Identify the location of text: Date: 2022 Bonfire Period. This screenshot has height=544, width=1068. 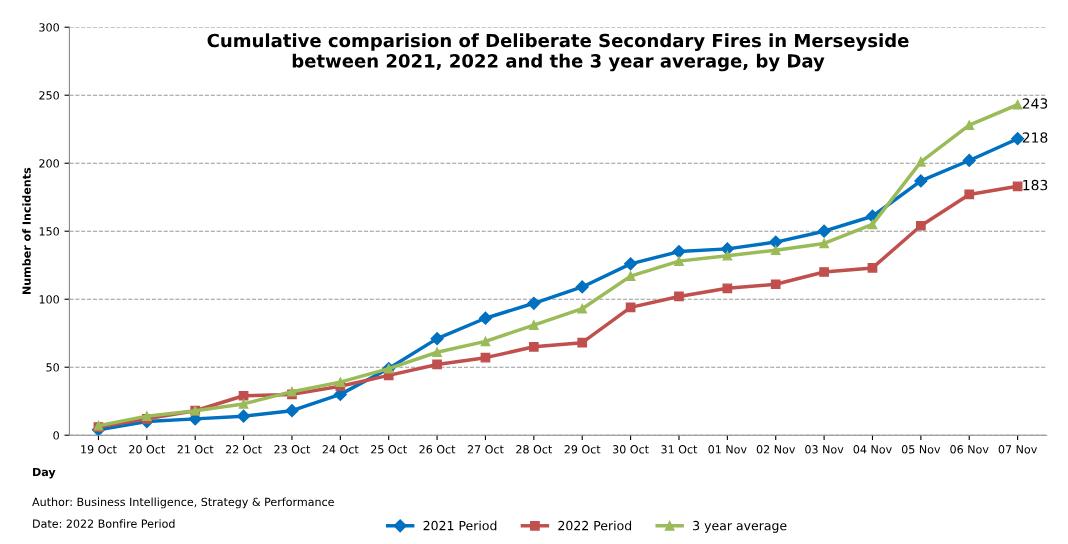
(104, 523).